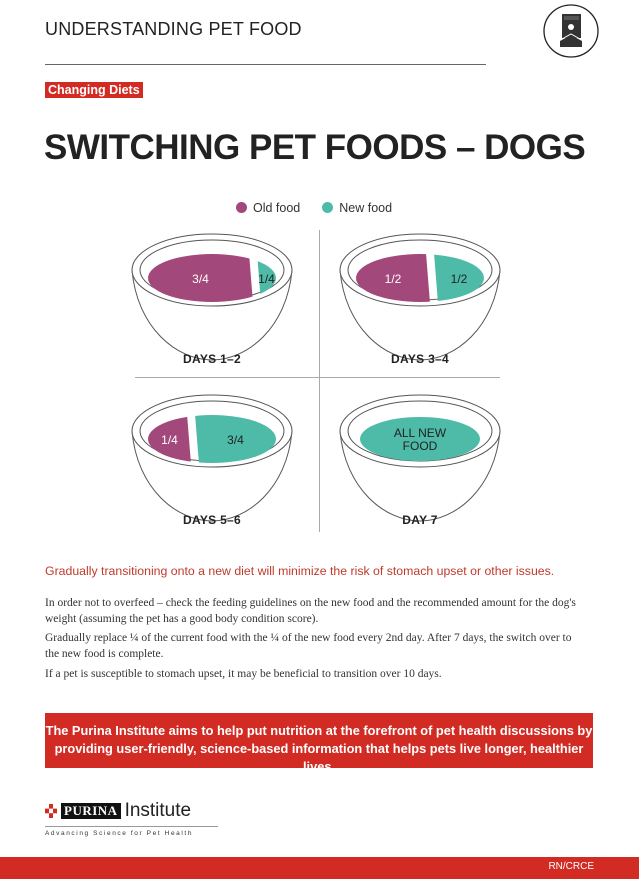  I want to click on legend-new: New food, so click(357, 208).